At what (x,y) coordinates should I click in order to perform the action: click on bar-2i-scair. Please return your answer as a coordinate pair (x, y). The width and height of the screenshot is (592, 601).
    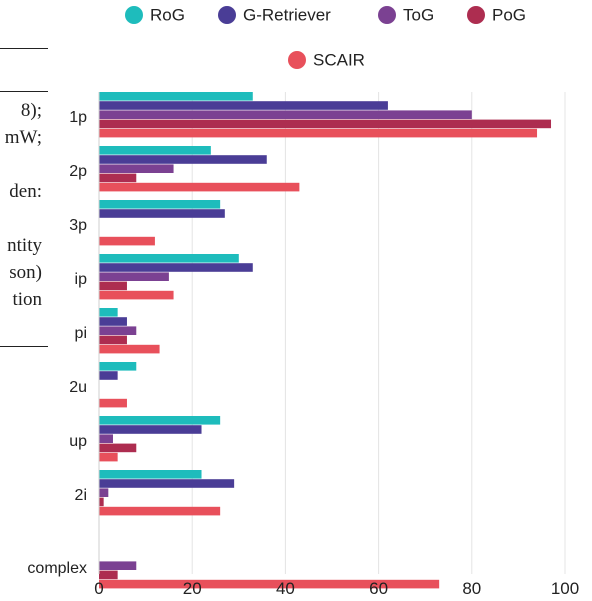
    Looking at the image, I should click on (160, 511).